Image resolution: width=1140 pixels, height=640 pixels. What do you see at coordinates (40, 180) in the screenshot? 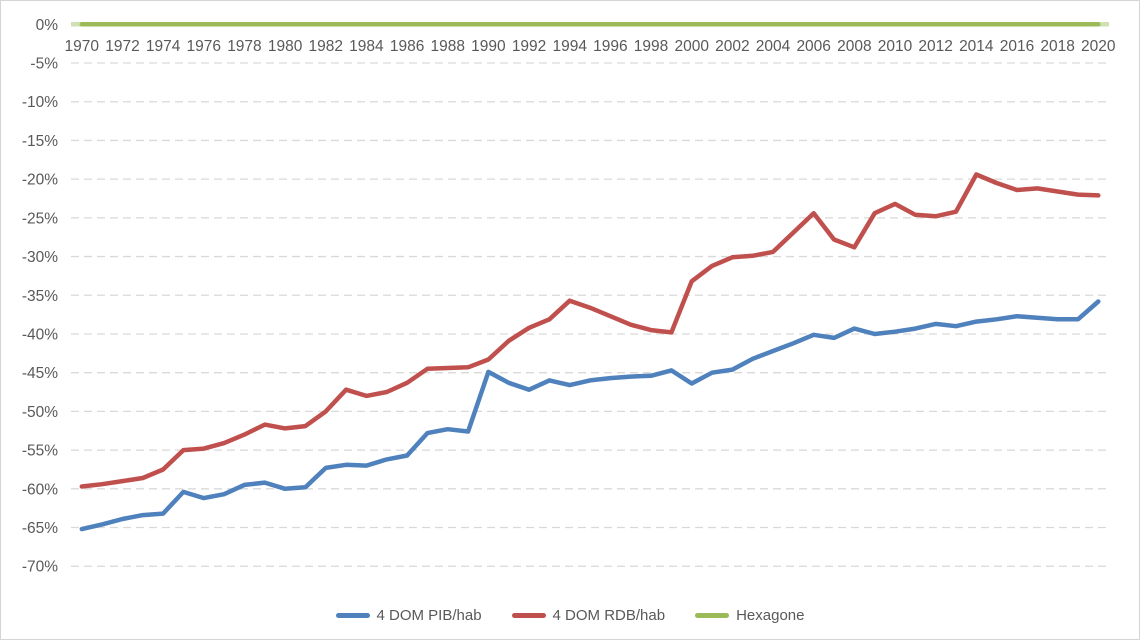
I see `y-axis-tick-label: -20%` at bounding box center [40, 180].